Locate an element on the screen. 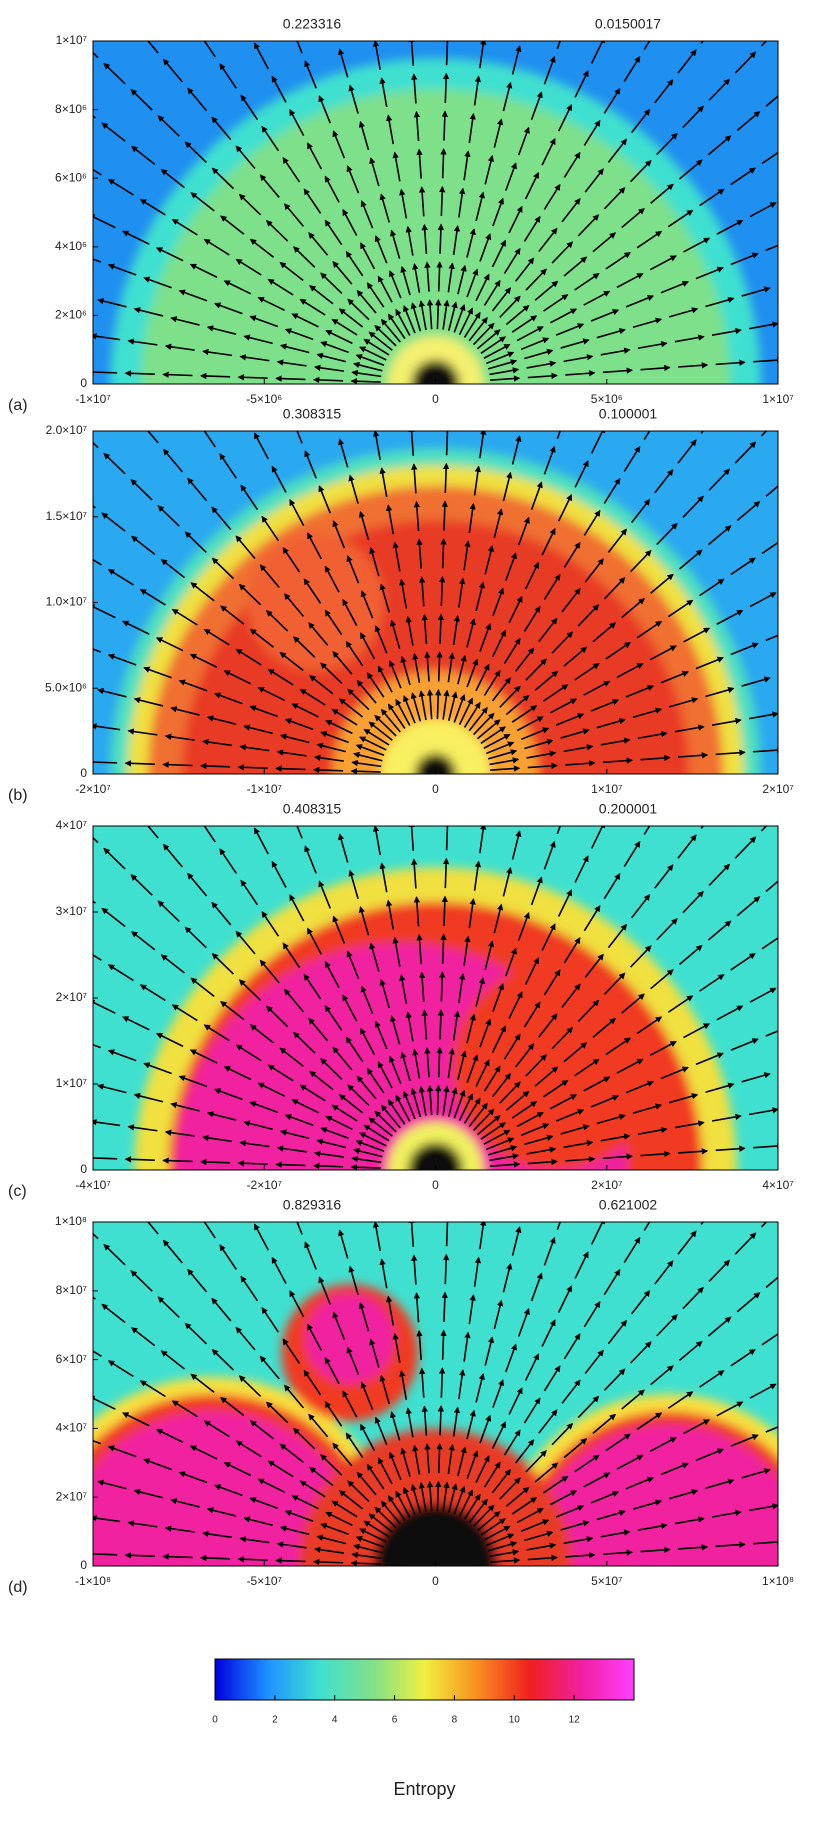 This screenshot has width=815, height=1848. annotation: 0.621002 is located at coordinates (628, 1205).